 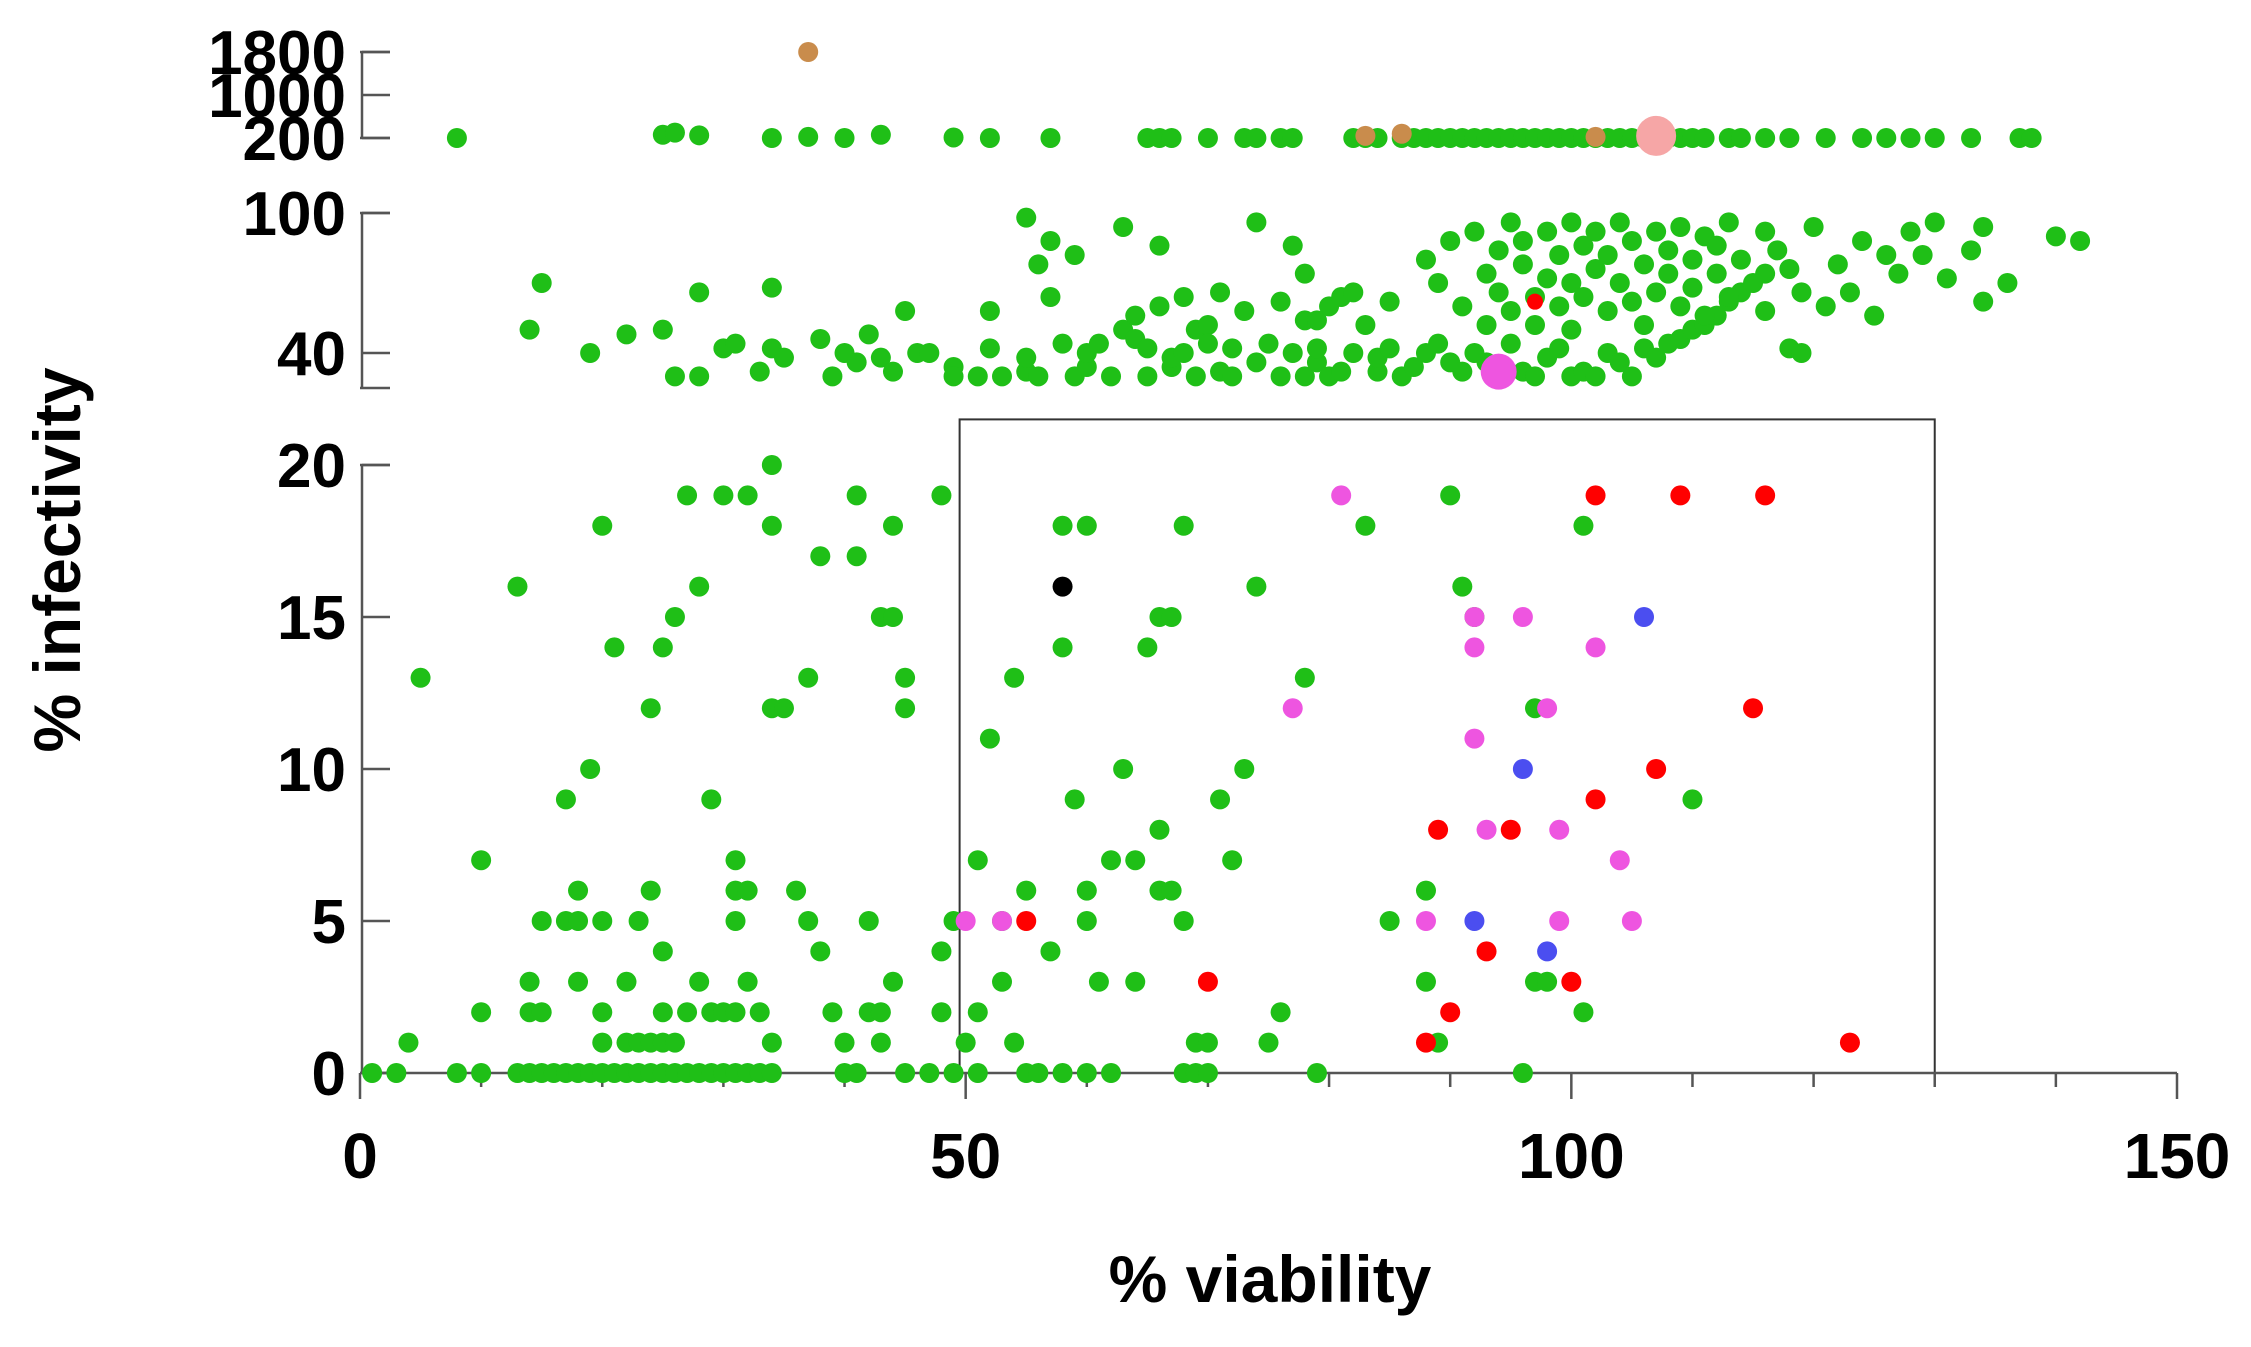 What do you see at coordinates (277, 53) in the screenshot?
I see `y-tick-label: 1800` at bounding box center [277, 53].